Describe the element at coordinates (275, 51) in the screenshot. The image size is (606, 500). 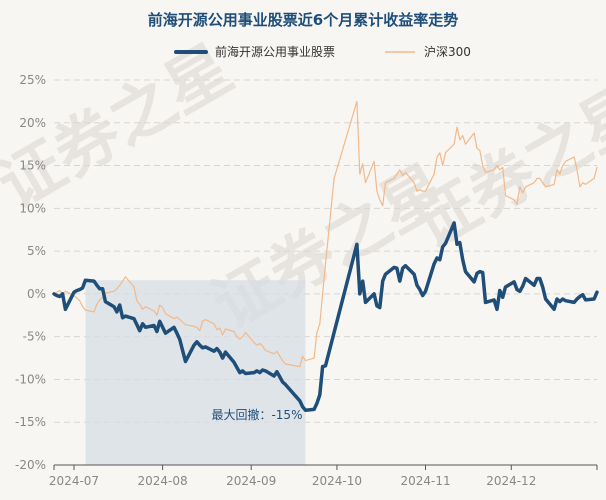
I see `legend-label-fund: 前海开源公用事业股票` at that location.